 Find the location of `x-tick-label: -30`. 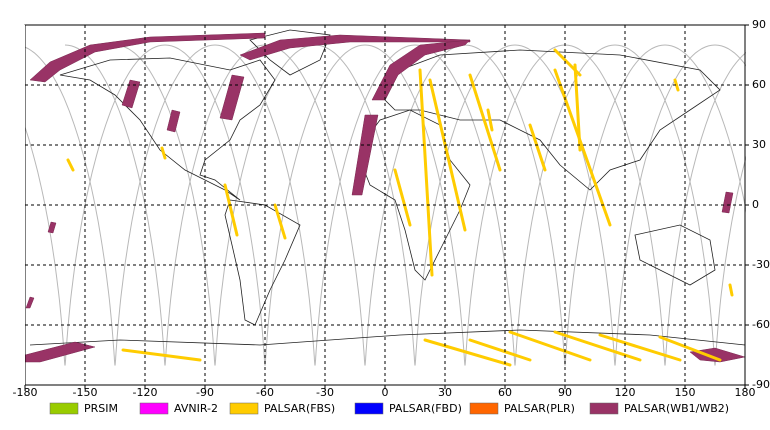

x-tick-label: -30 is located at coordinates (325, 392).